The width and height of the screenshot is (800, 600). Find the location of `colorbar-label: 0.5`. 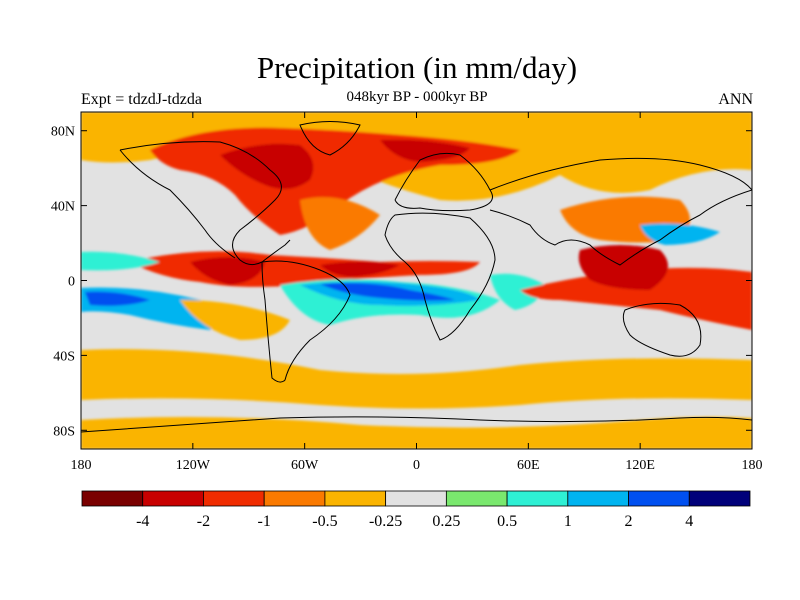

colorbar-label: 0.5 is located at coordinates (507, 521).